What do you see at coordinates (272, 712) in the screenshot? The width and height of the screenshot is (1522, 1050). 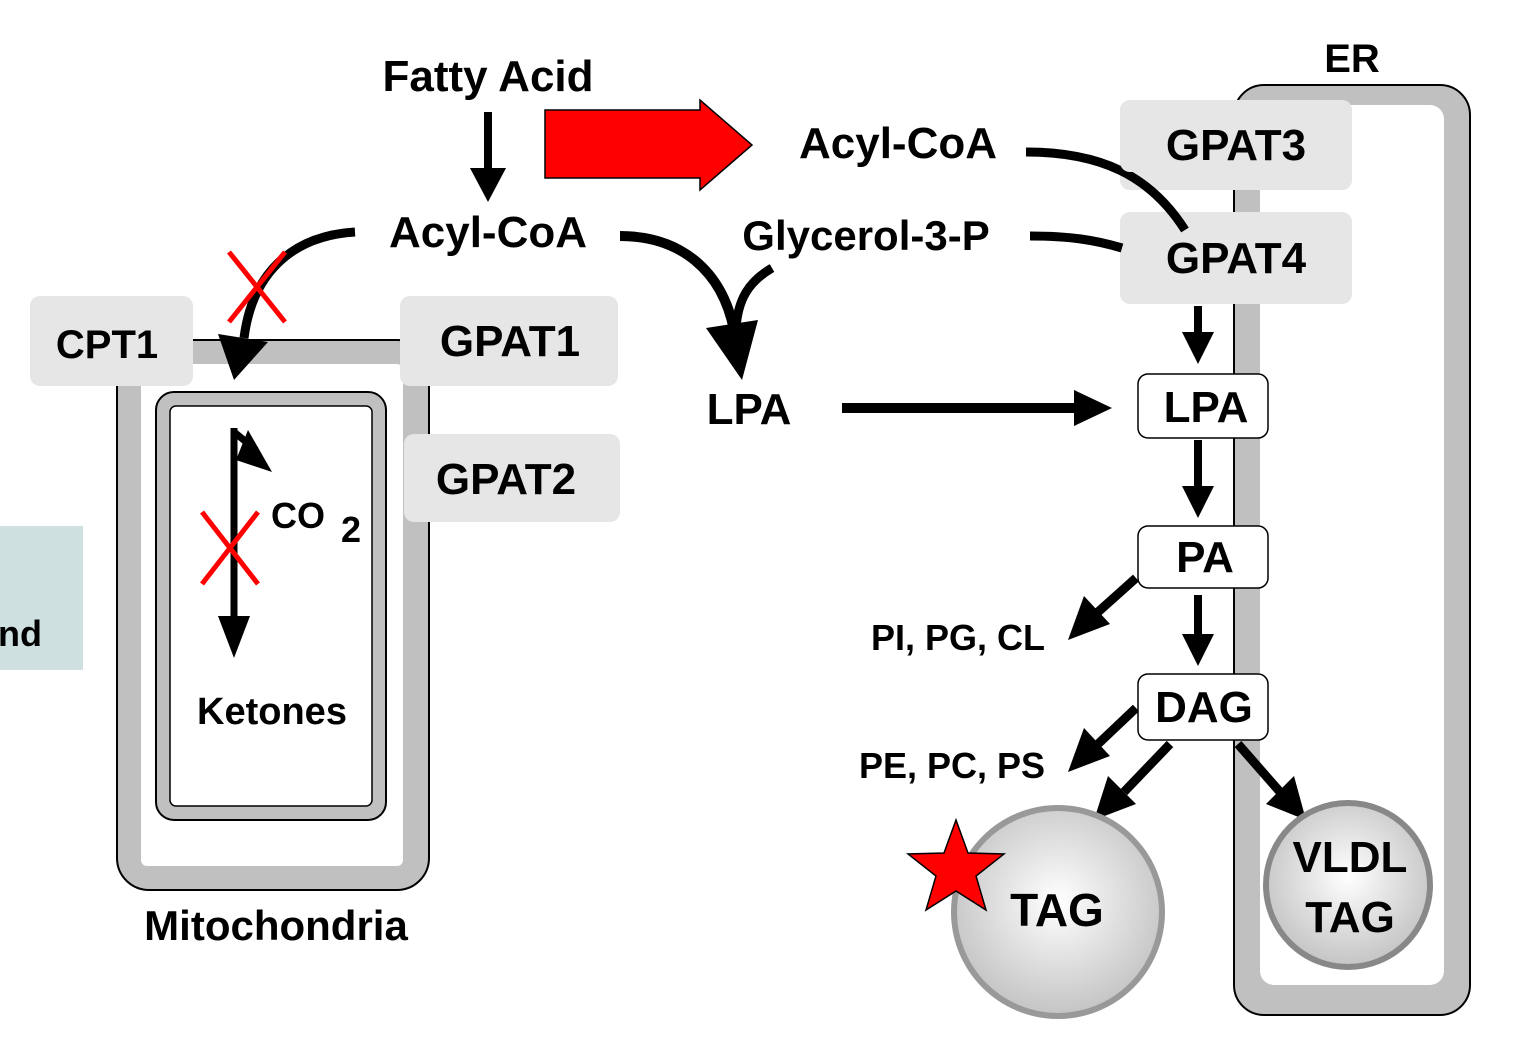 I see `ketones-label: Ketones` at bounding box center [272, 712].